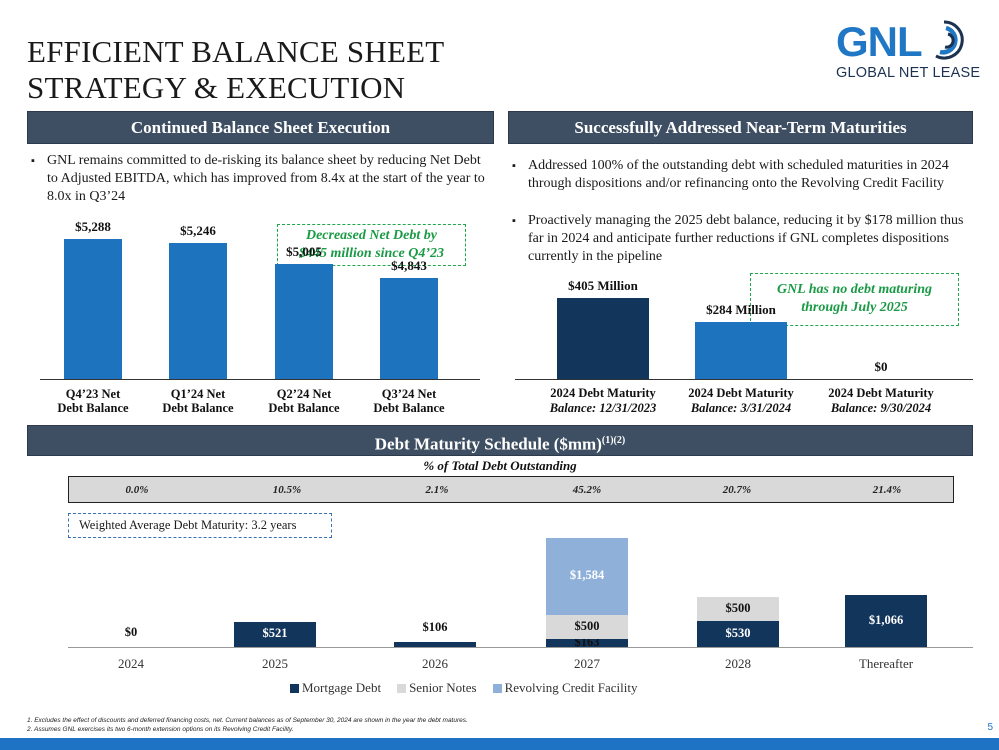 Image resolution: width=999 pixels, height=750 pixels. Describe the element at coordinates (497, 688) in the screenshot. I see `legend-swatch-revolver` at that location.